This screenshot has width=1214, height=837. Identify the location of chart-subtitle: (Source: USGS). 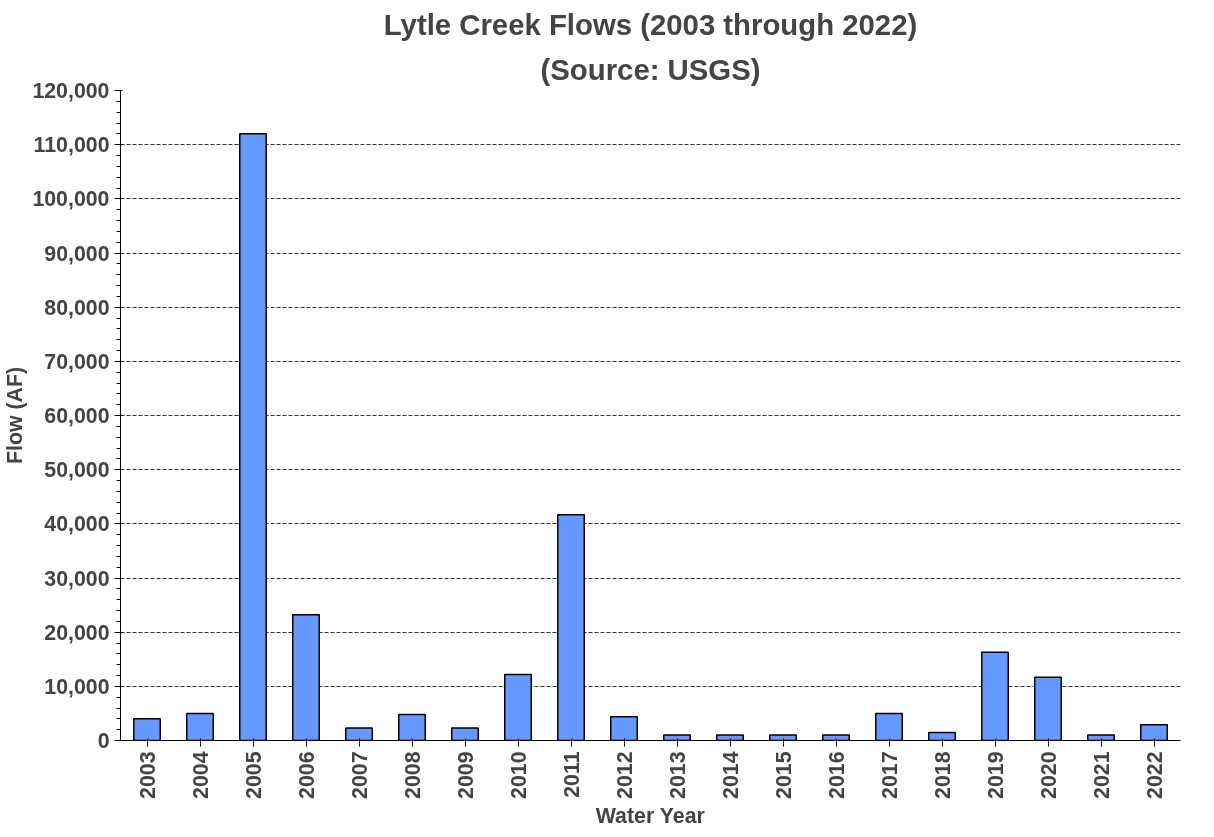
(650, 69).